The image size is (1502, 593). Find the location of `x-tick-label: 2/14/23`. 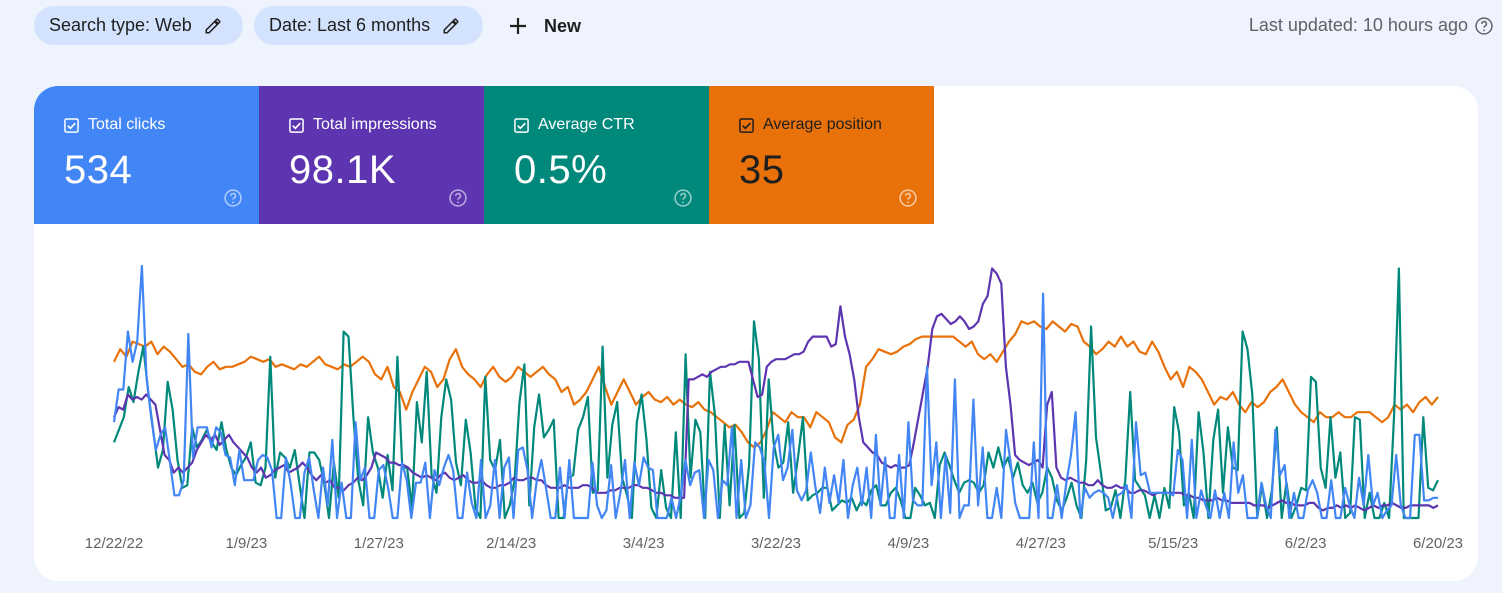

x-tick-label: 2/14/23 is located at coordinates (511, 543).